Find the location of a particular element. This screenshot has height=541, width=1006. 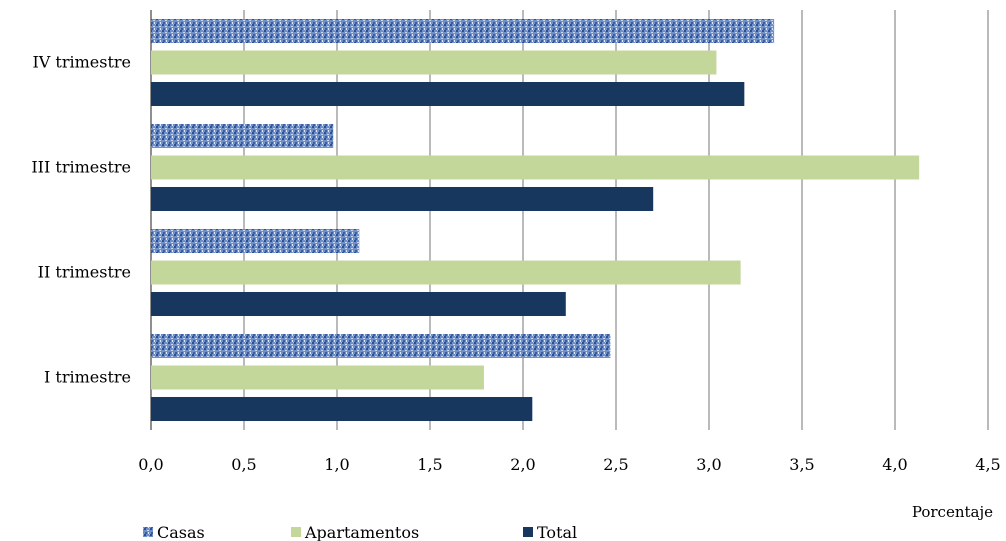

legend-label: Casas is located at coordinates (181, 532).